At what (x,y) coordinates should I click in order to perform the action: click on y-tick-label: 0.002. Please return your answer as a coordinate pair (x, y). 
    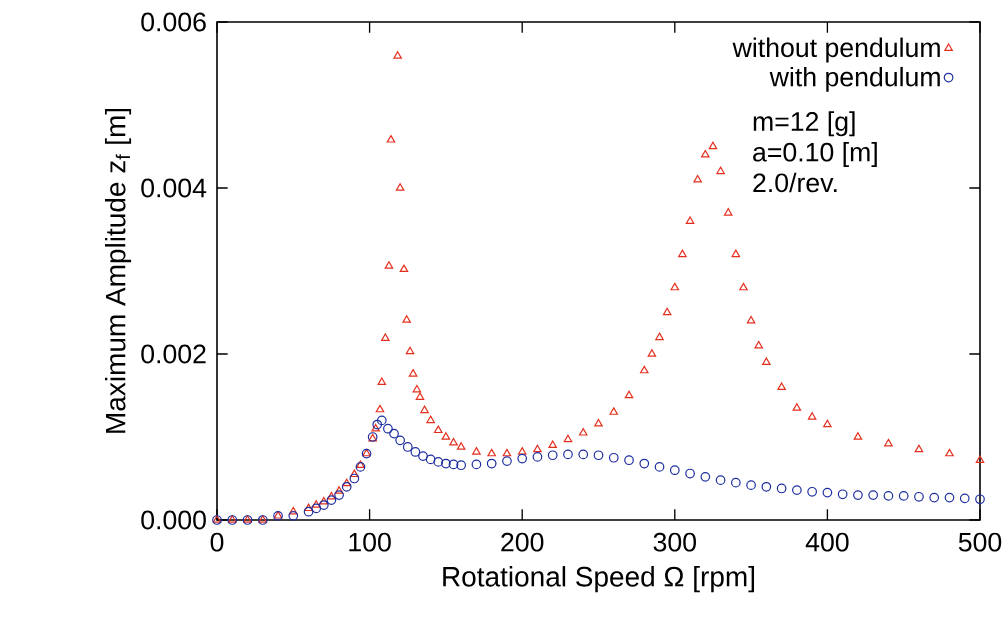
    Looking at the image, I should click on (173, 354).